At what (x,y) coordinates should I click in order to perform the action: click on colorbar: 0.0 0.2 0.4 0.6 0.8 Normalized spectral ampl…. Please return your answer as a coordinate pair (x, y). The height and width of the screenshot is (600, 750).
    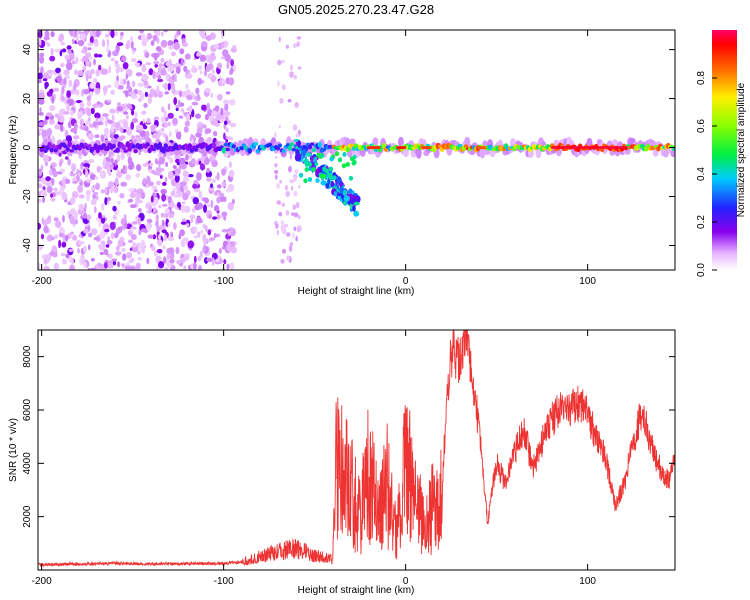
    Looking at the image, I should click on (721, 153).